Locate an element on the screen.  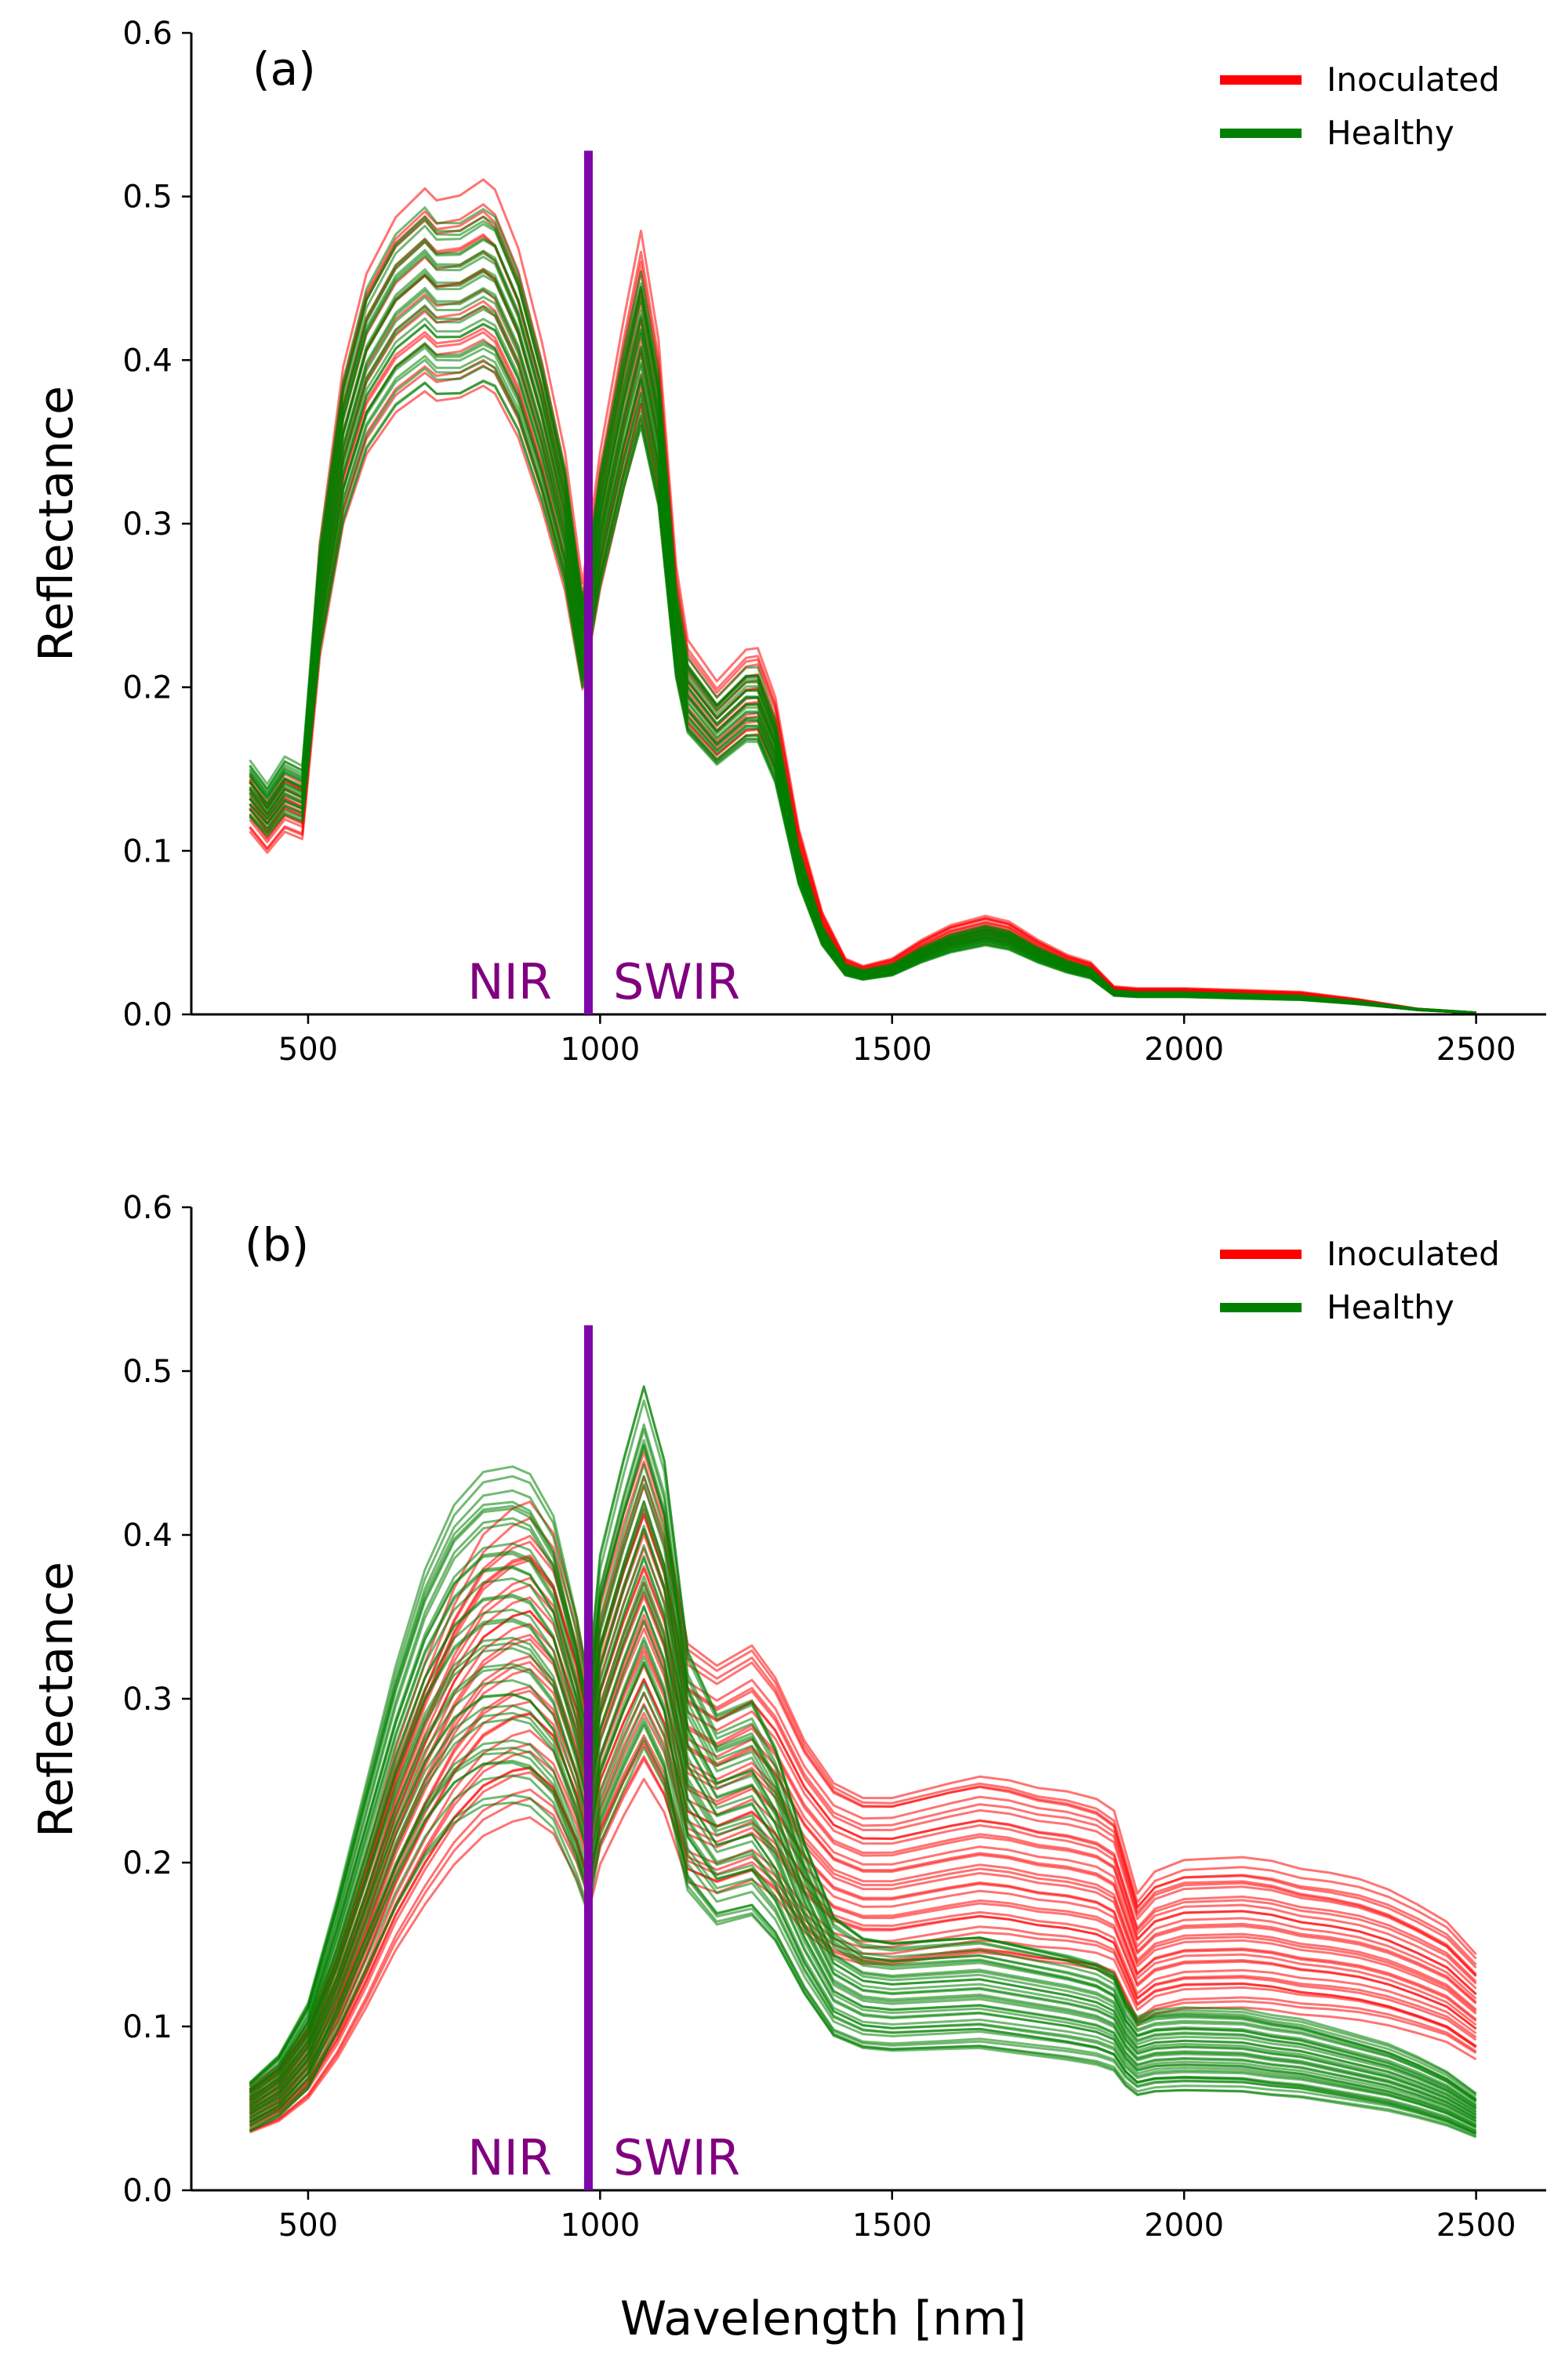
panel-b-label: (b) is located at coordinates (277, 1245).